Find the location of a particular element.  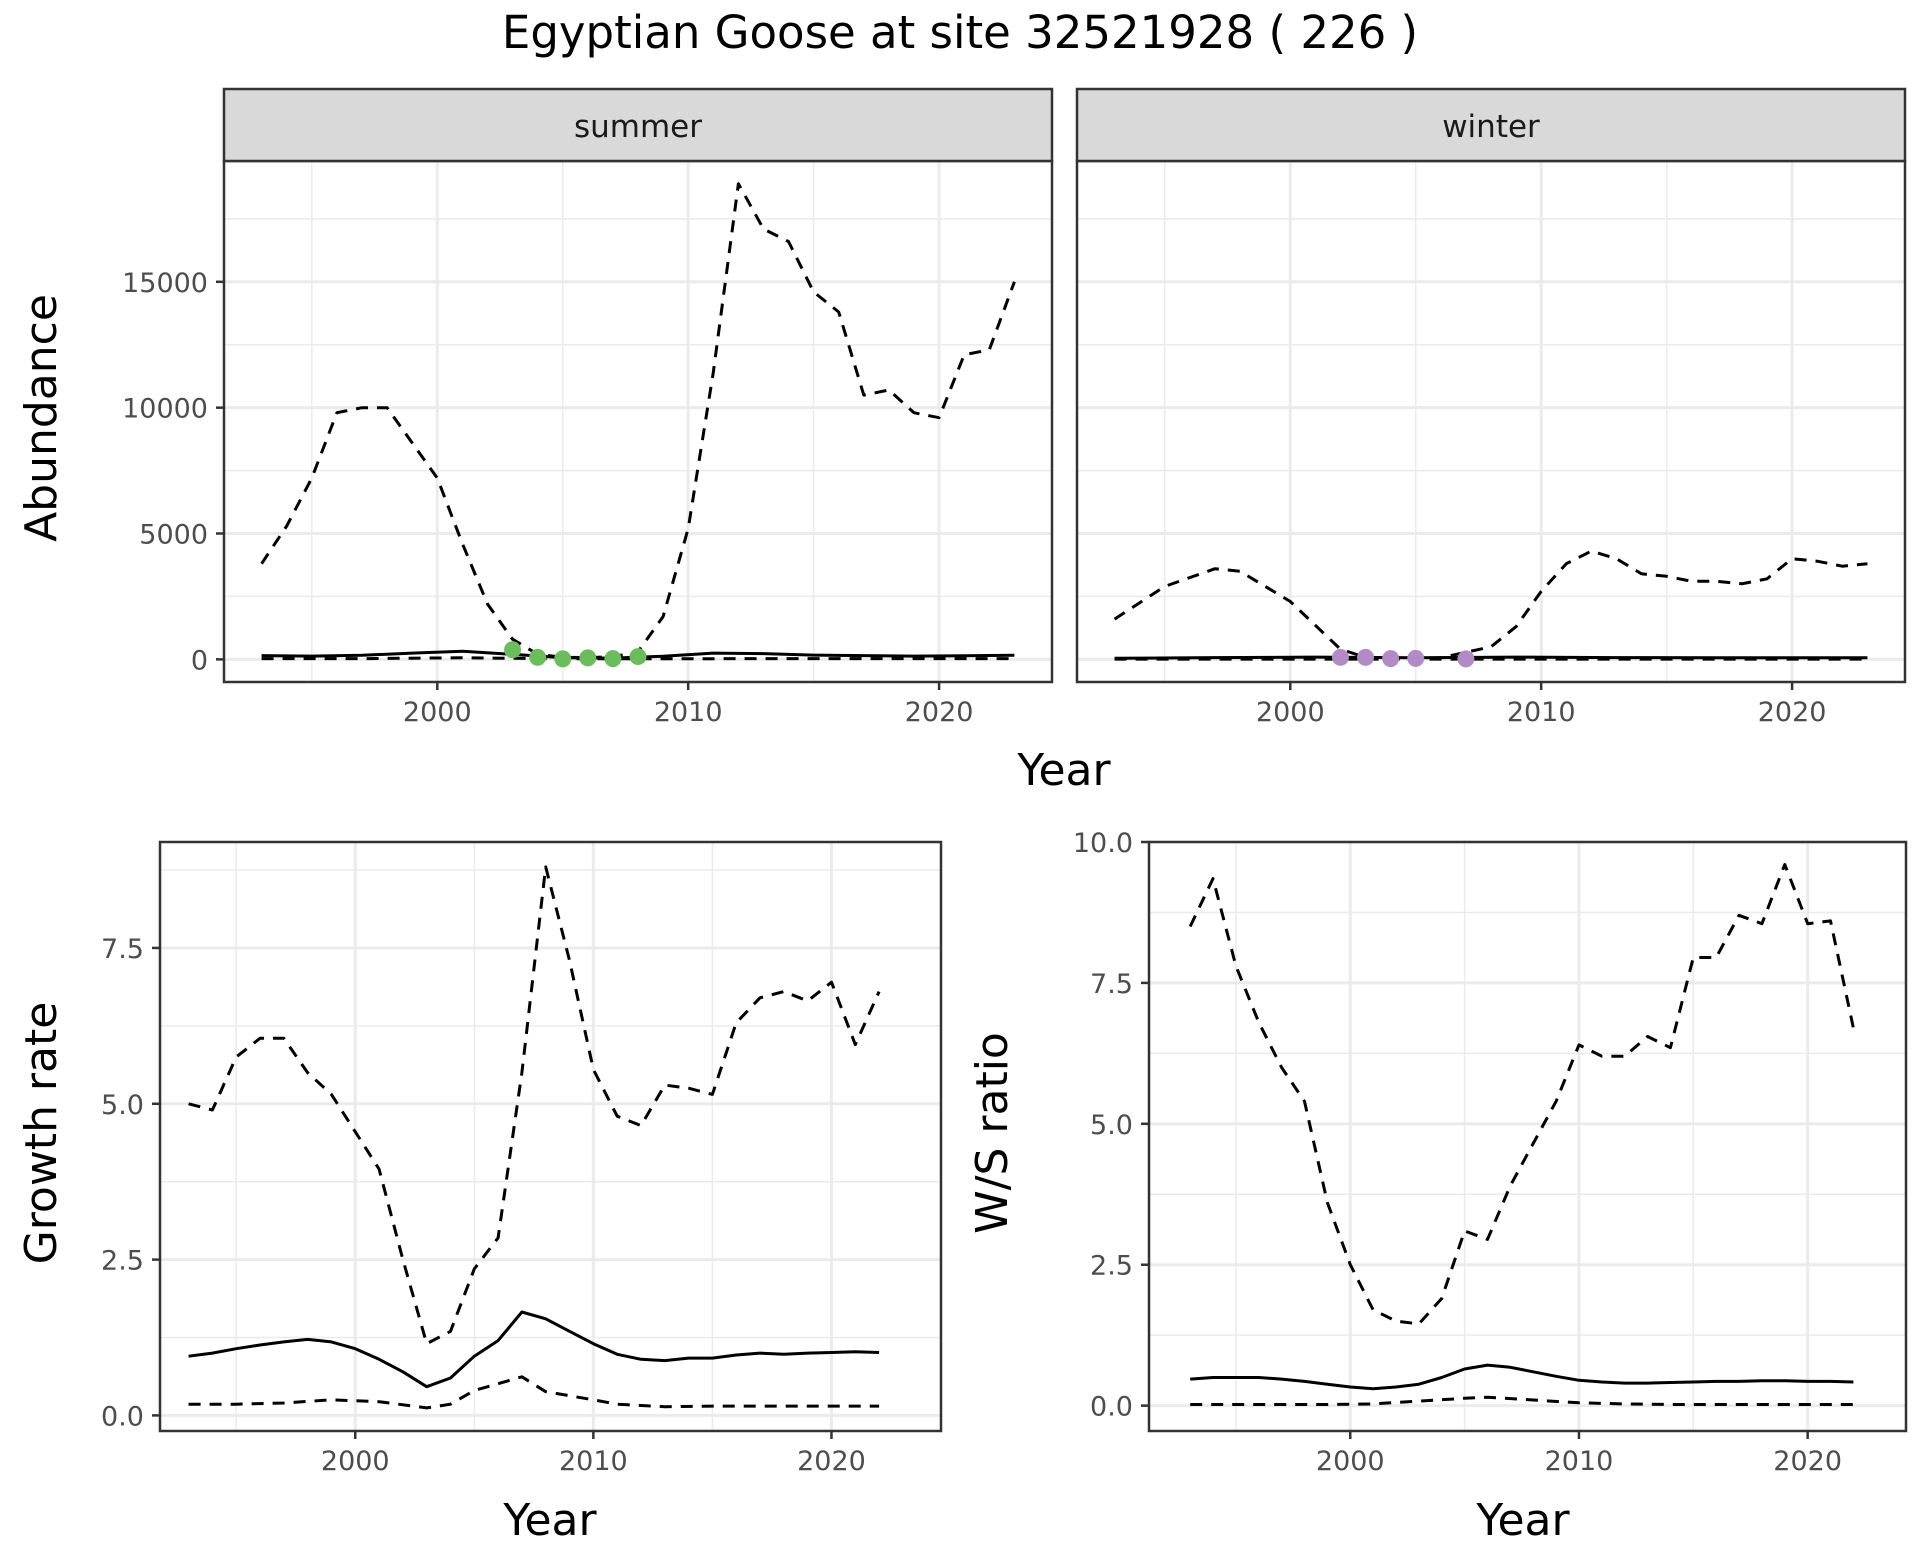

abundance-winter-estimate-line is located at coordinates (1491, 657).